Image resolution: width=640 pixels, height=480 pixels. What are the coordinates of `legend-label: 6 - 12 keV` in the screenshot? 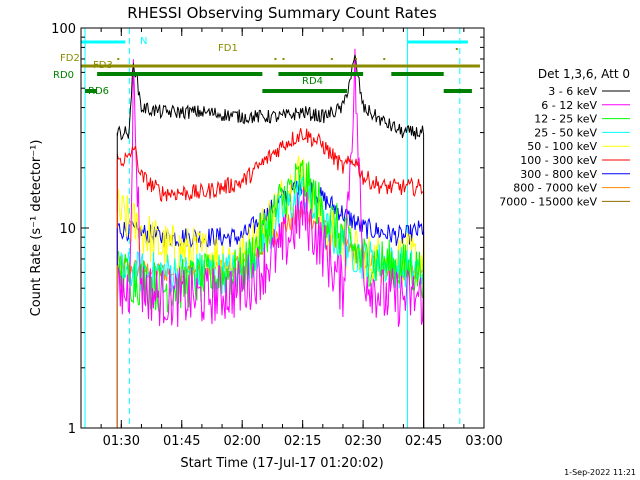 It's located at (569, 105).